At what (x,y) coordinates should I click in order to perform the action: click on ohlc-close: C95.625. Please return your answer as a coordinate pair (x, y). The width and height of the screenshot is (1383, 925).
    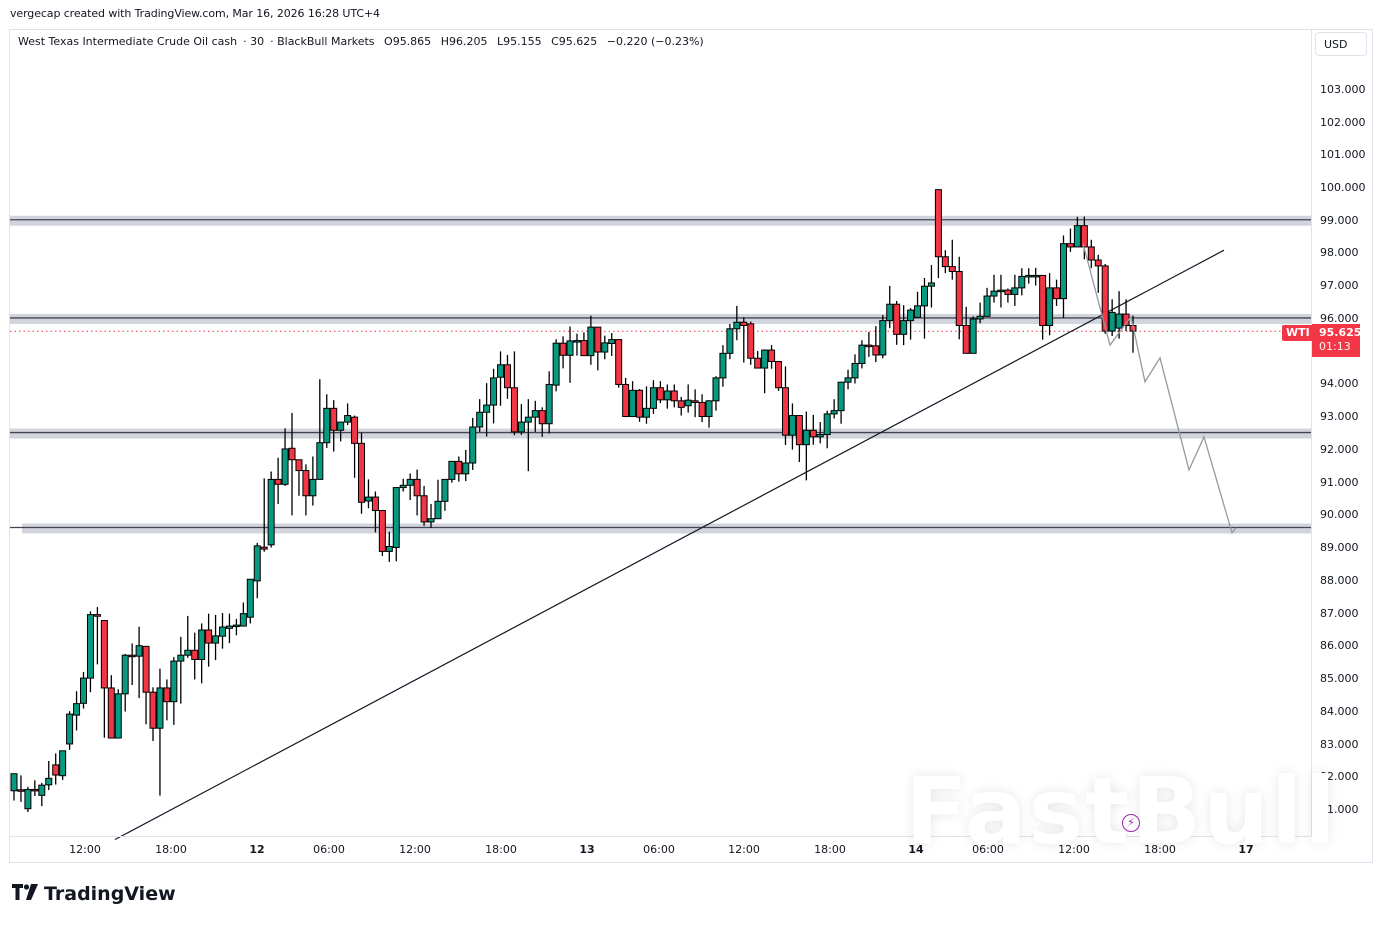
    Looking at the image, I should click on (574, 41).